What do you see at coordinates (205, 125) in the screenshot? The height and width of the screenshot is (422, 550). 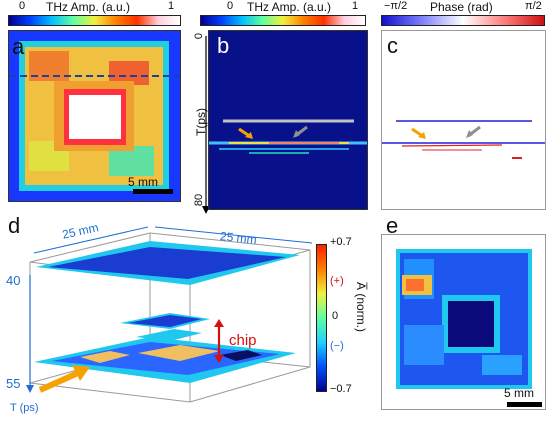 I see `panel-b-time-axis` at bounding box center [205, 125].